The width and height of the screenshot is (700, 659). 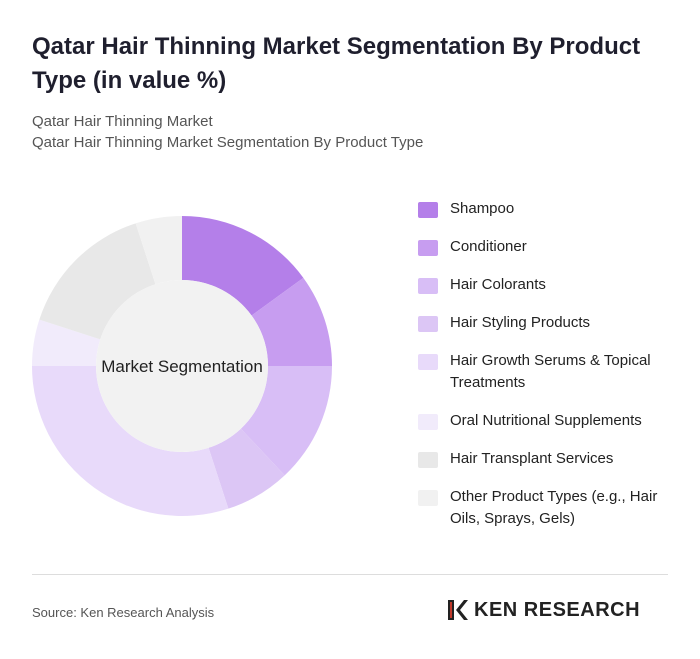 I want to click on legend-label: Hair Growth Serums & Topical Treatments, so click(x=550, y=371).